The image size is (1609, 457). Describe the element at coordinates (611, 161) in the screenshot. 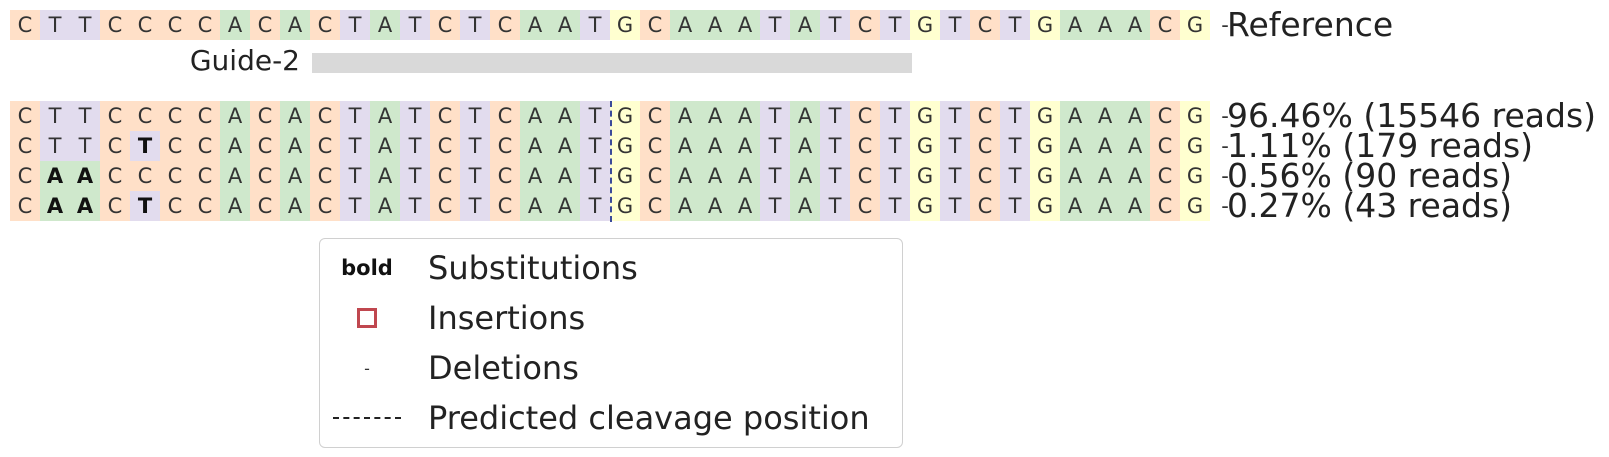

I see `predicted-cleavage-line` at that location.